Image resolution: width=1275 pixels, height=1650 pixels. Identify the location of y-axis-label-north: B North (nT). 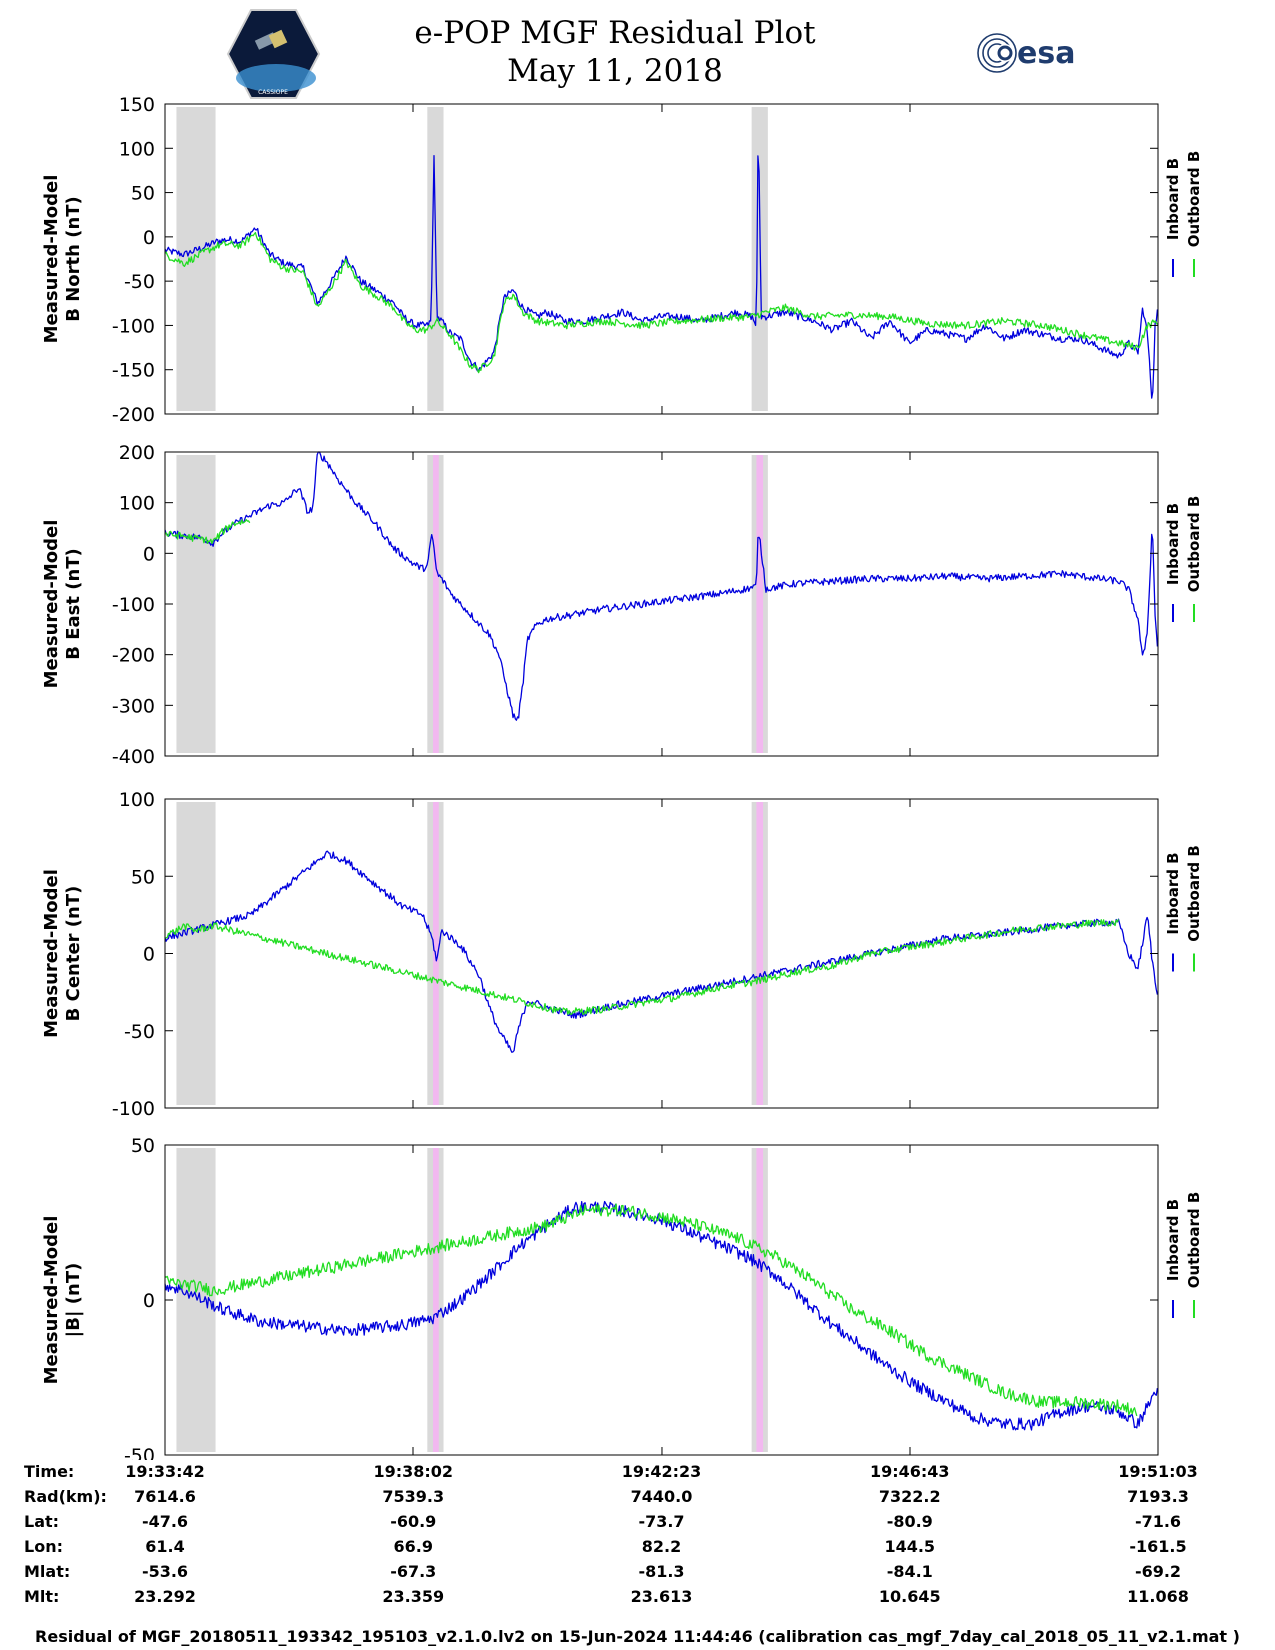
(73, 259).